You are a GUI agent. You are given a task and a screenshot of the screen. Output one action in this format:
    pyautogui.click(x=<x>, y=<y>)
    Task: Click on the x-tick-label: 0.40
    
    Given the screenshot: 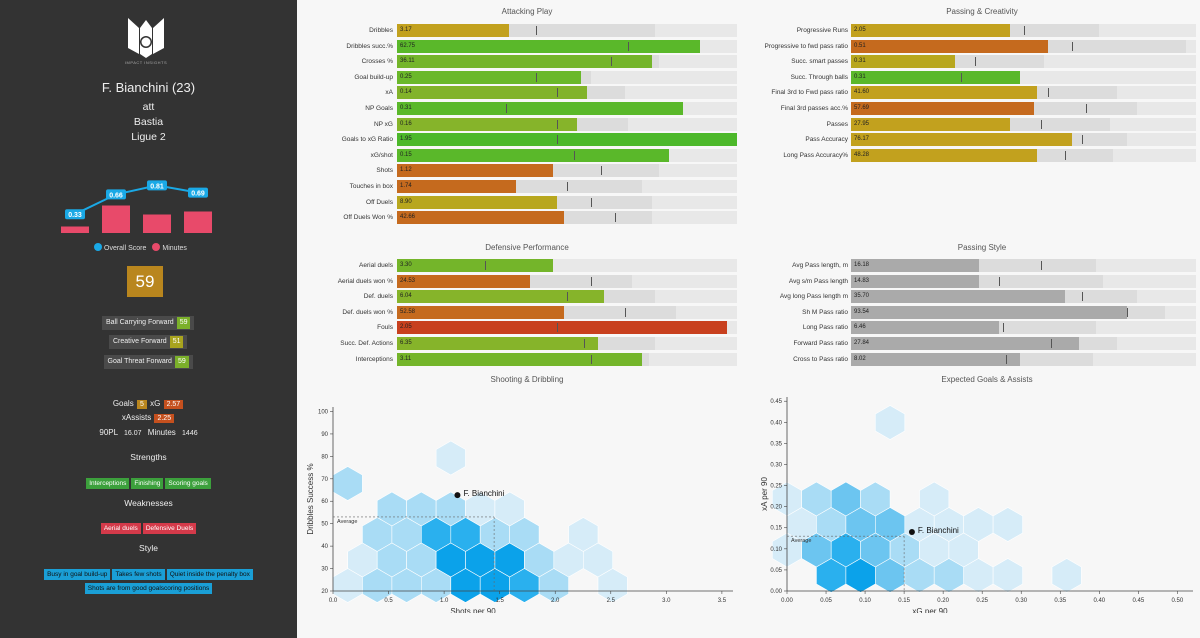 What is the action you would take?
    pyautogui.click(x=1099, y=601)
    